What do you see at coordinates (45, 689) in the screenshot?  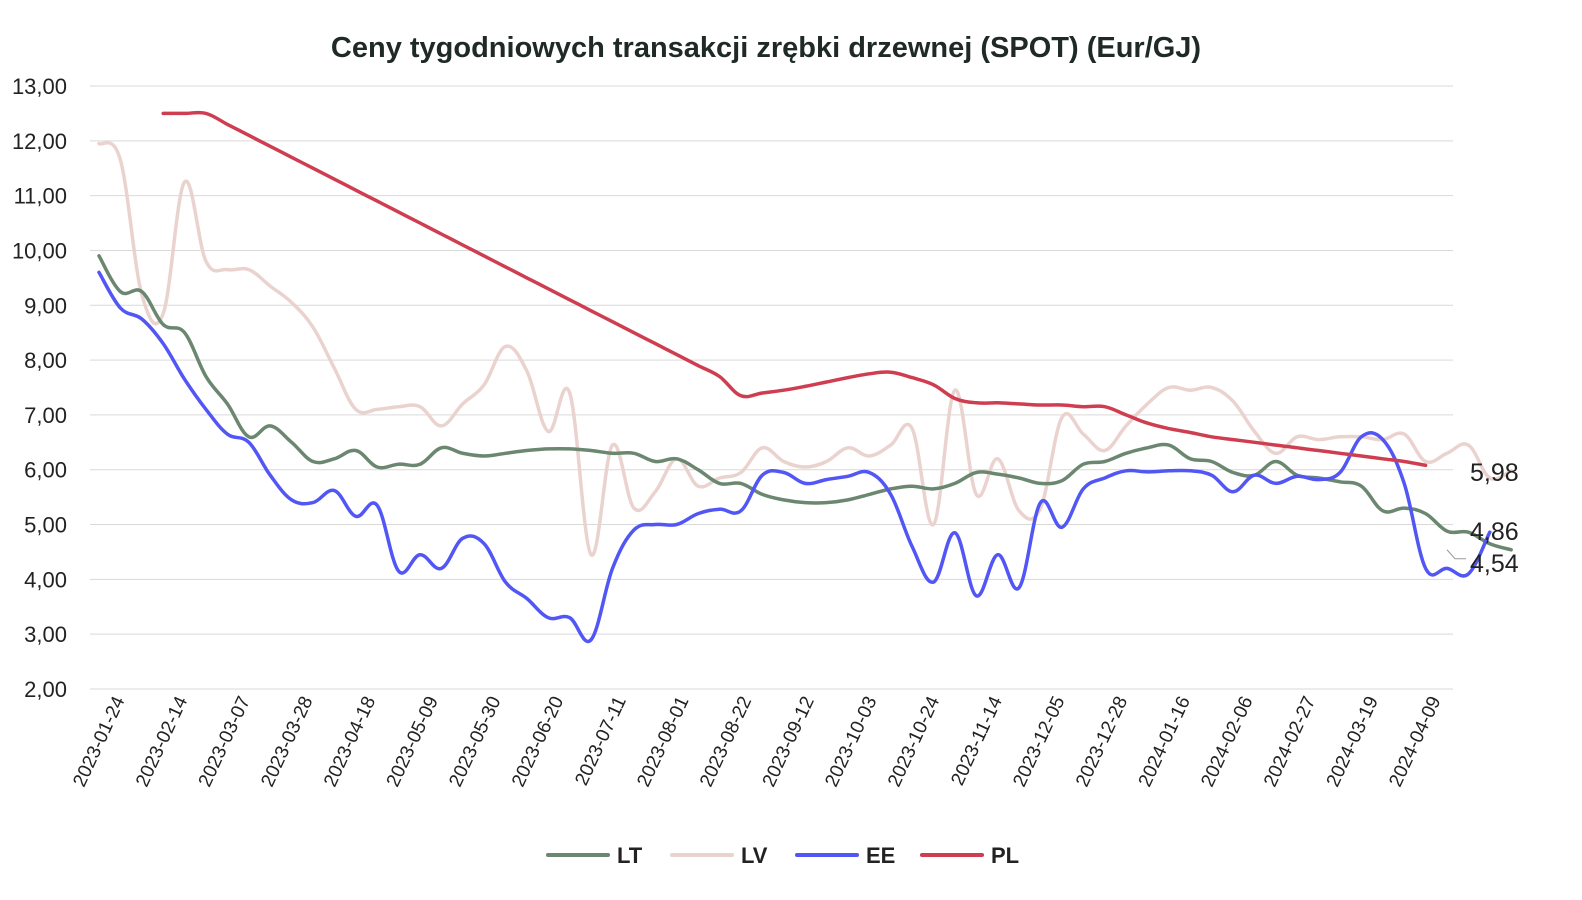 I see `y-tick-label: 2,00` at bounding box center [45, 689].